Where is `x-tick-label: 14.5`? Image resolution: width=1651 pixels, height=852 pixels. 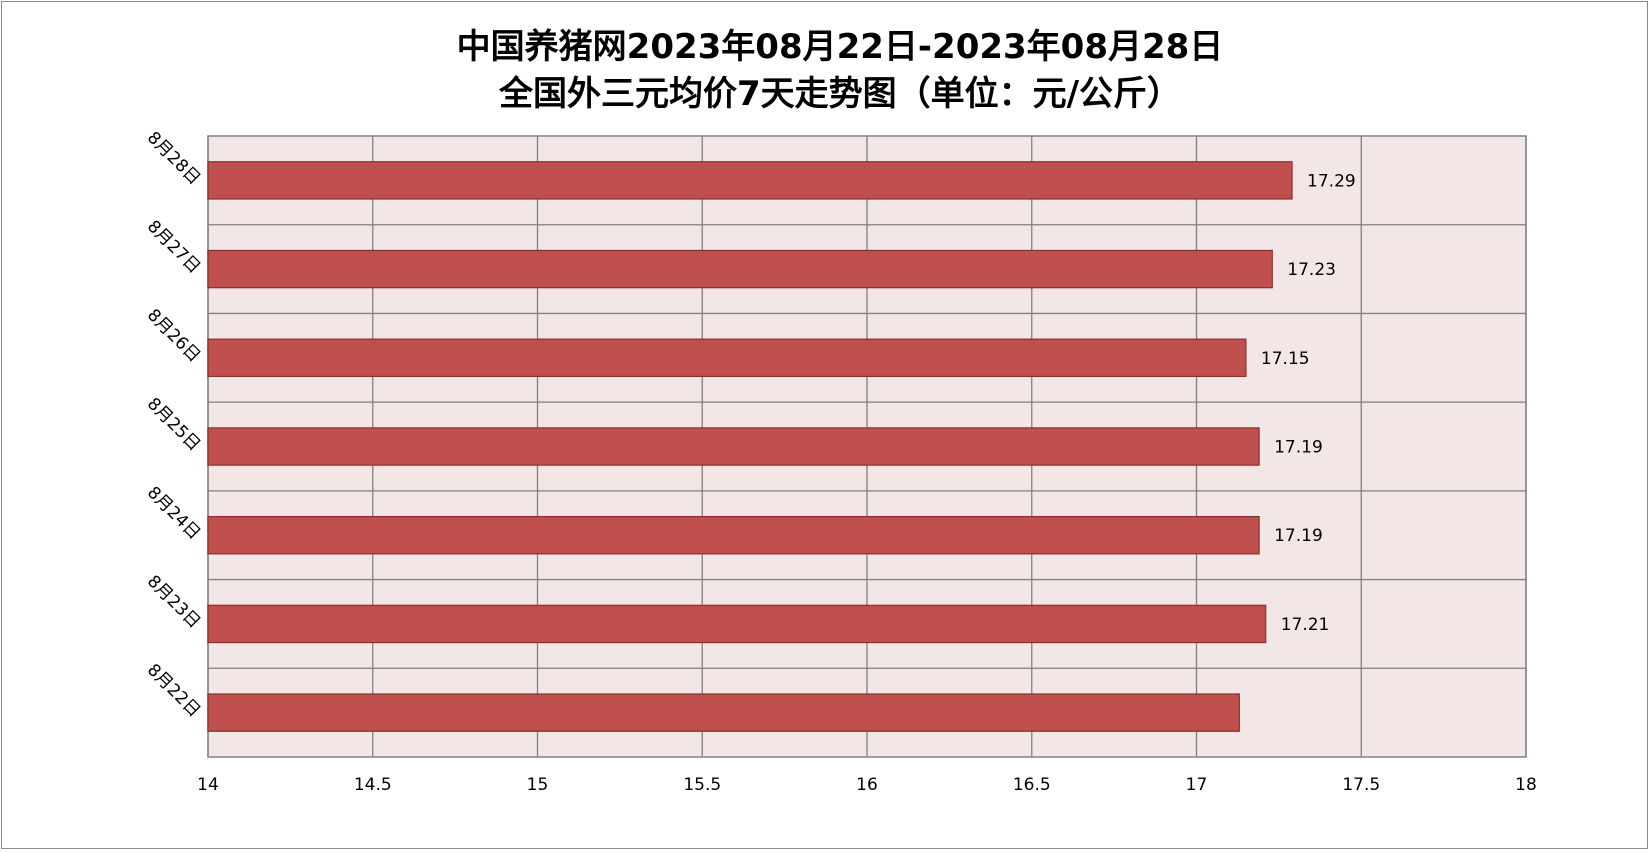
x-tick-label: 14.5 is located at coordinates (373, 785).